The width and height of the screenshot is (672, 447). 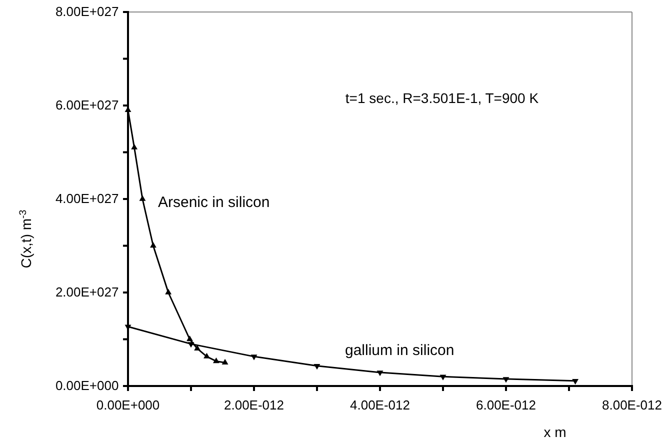 I want to click on x-tick-label: 8.00E-012, so click(x=632, y=405).